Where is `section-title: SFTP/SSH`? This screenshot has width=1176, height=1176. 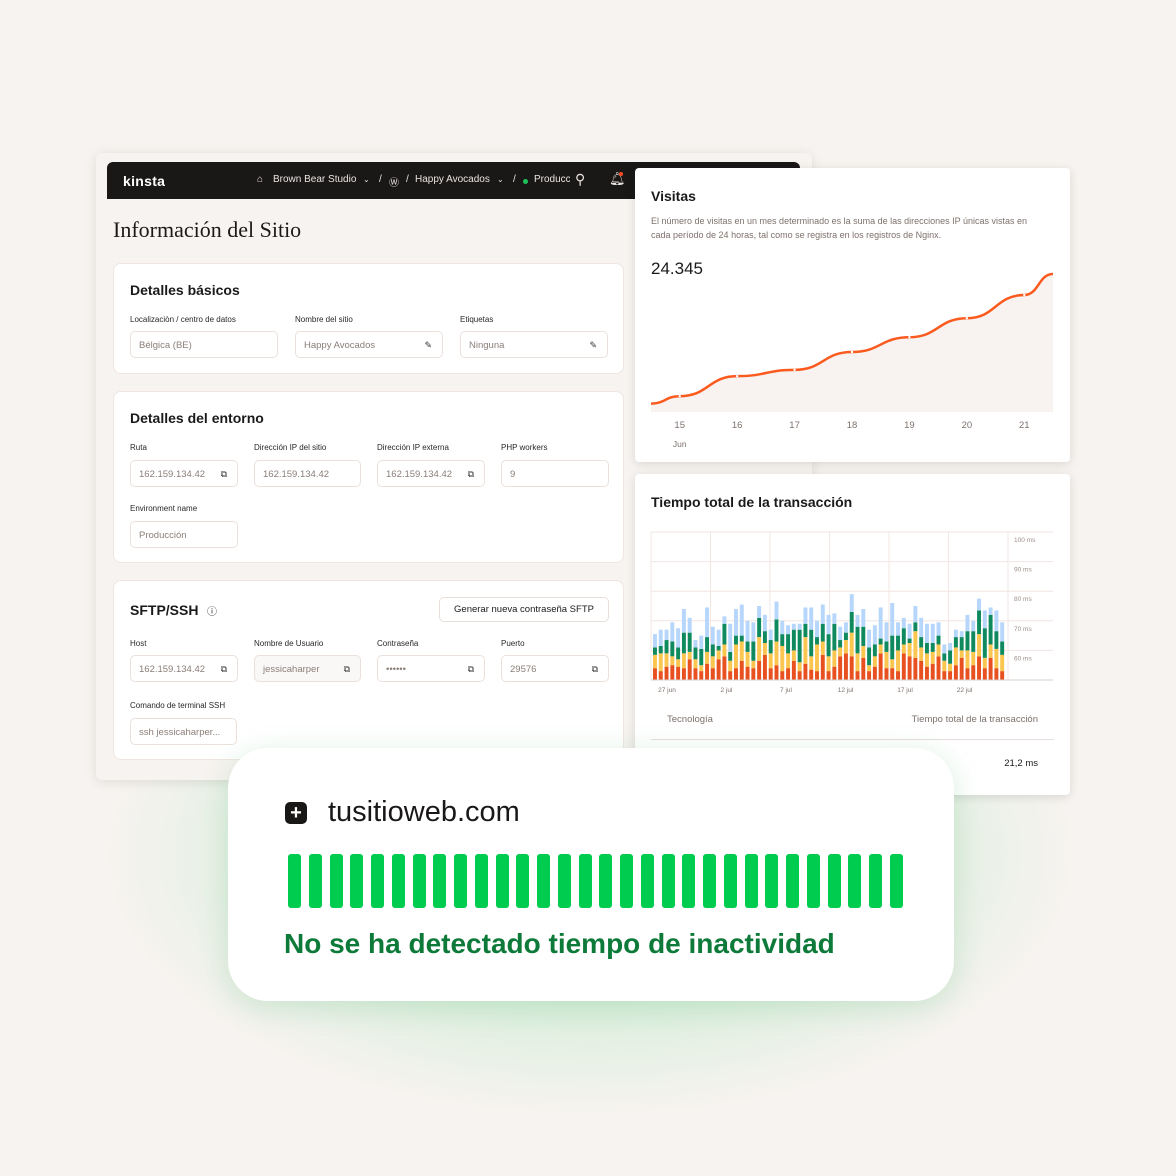
section-title: SFTP/SSH is located at coordinates (164, 610).